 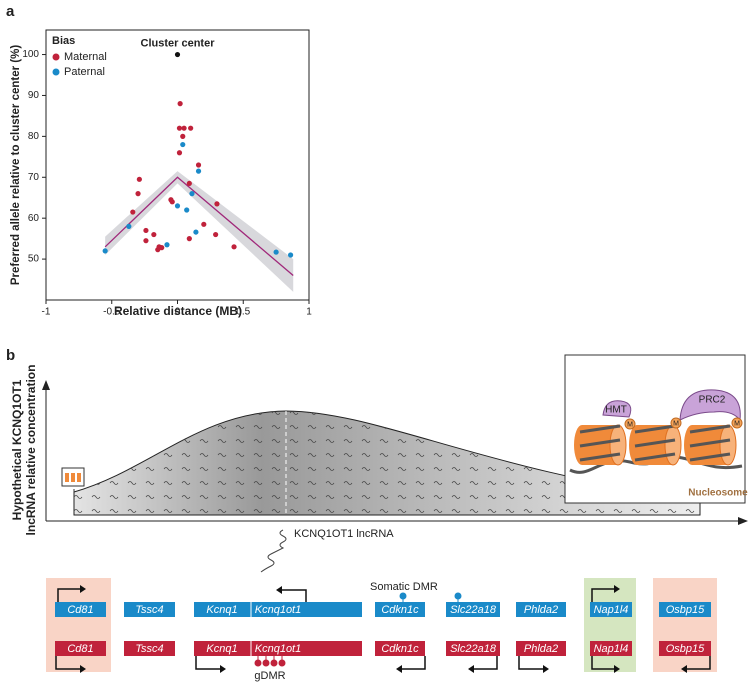 I want to click on y-axis-label: Hypothetical KCNQ1OT1, so click(x=17, y=449).